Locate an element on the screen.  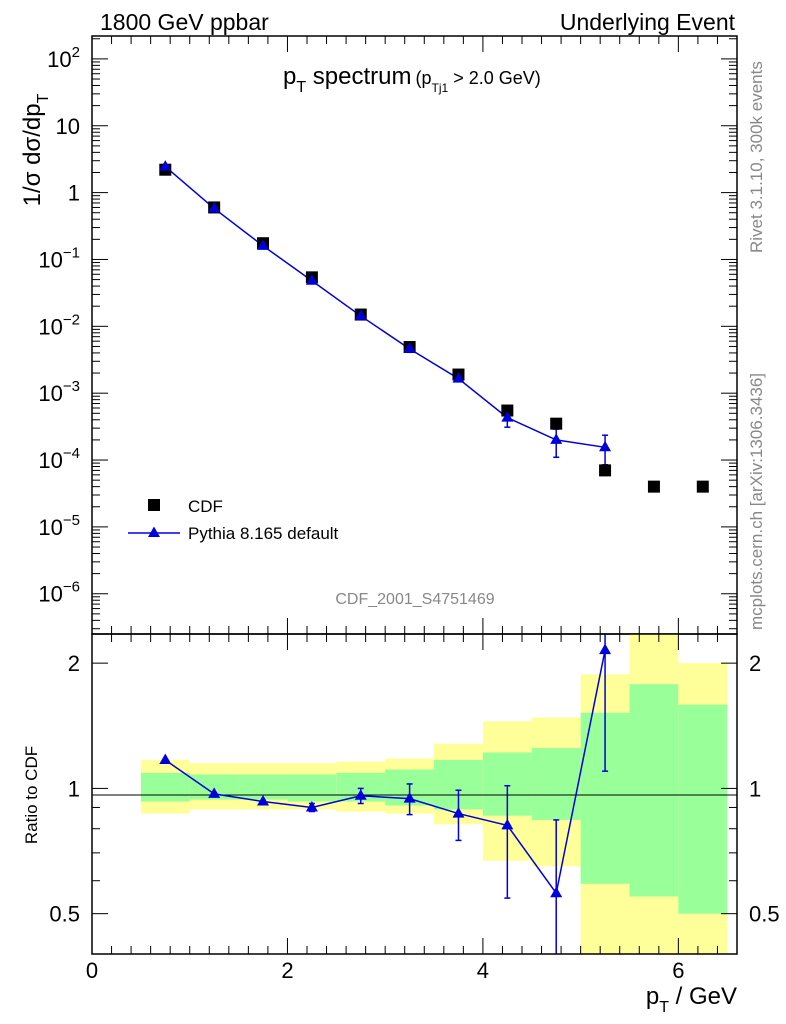
legend-label-cdf: CDF is located at coordinates (205, 506).